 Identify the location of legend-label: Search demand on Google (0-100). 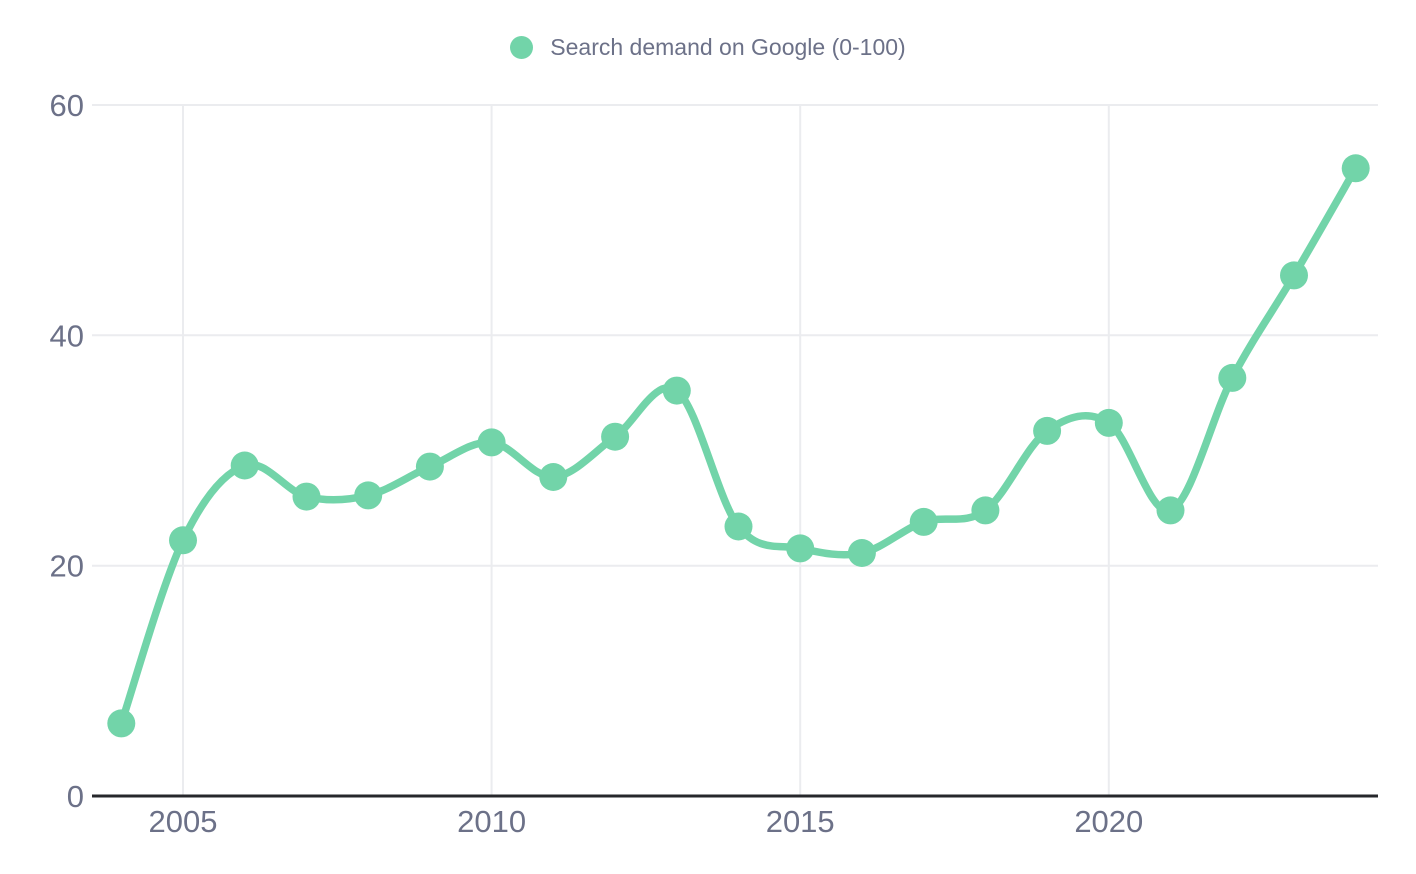
(728, 47).